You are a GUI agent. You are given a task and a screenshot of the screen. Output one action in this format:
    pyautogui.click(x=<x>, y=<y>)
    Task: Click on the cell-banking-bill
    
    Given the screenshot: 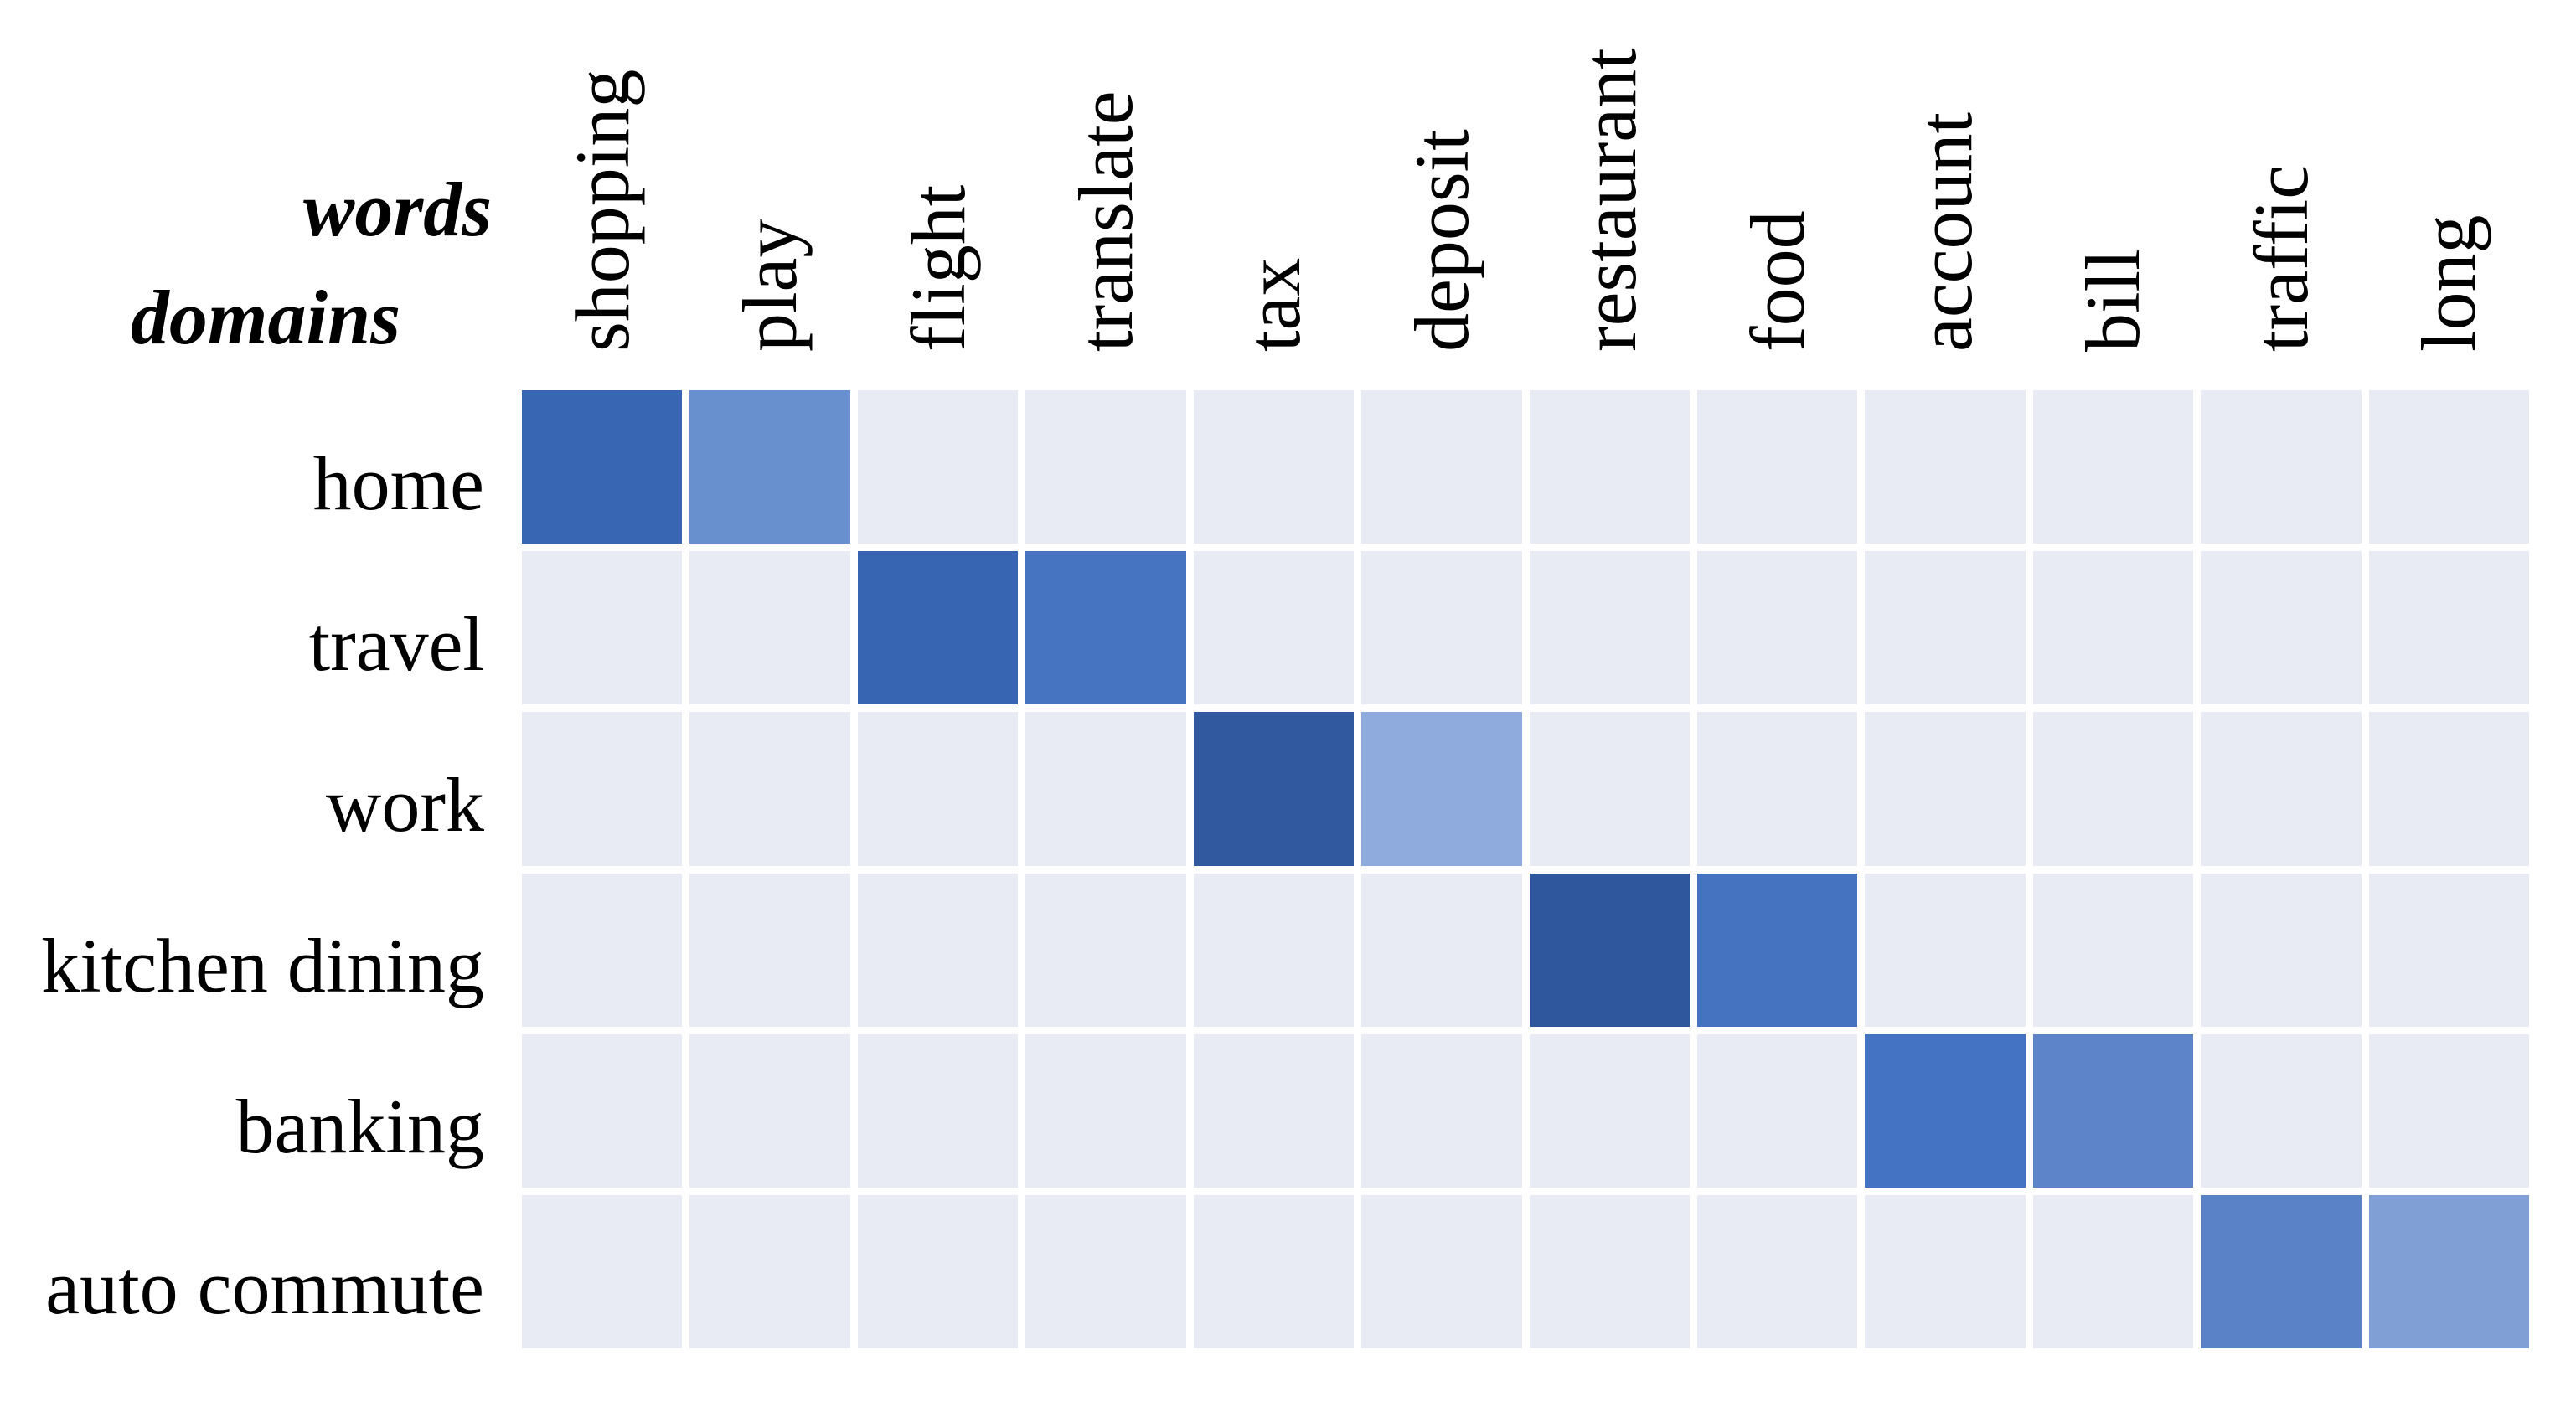 What is the action you would take?
    pyautogui.click(x=2113, y=1110)
    